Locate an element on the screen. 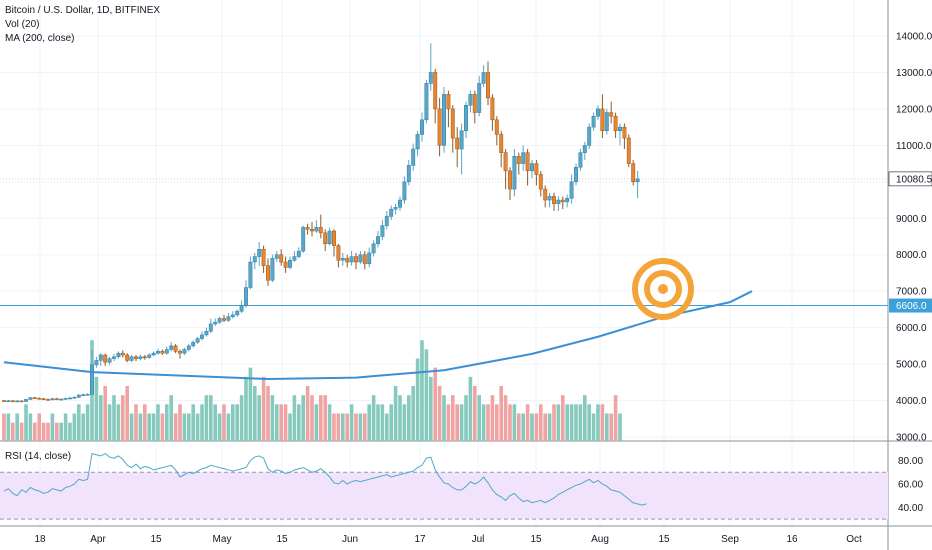 Image resolution: width=932 pixels, height=550 pixels. time-tick-label: Jun is located at coordinates (350, 539).